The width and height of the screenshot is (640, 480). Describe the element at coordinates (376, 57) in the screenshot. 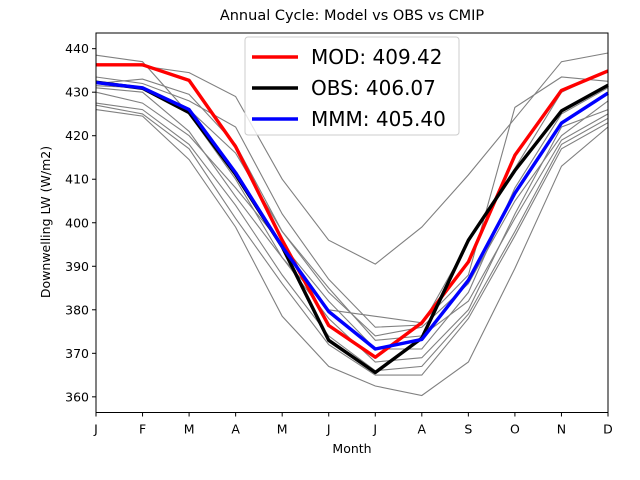

I see `legend-label-mod: MOD: 409.42` at that location.